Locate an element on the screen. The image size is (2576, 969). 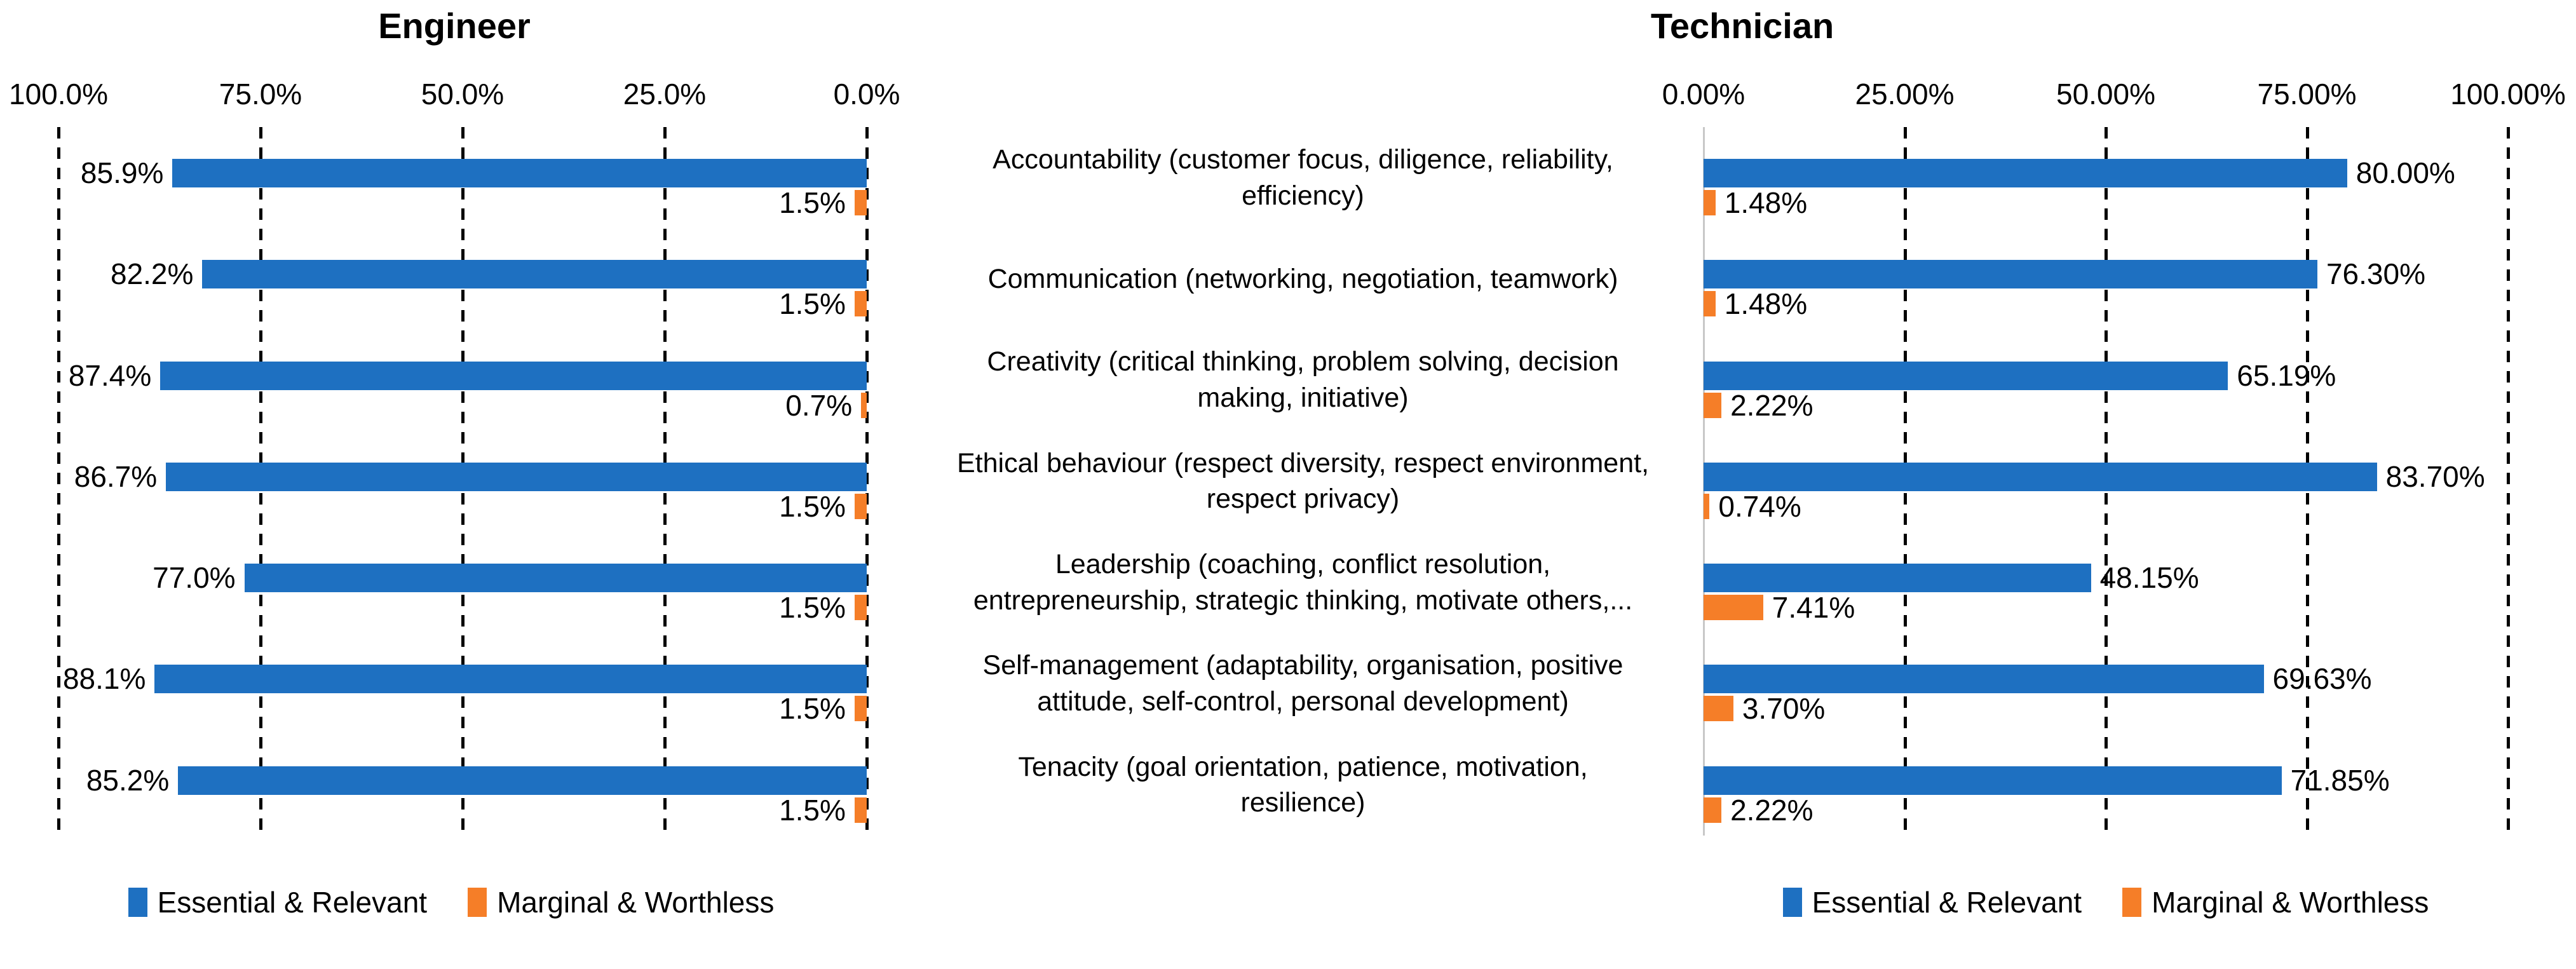
bar-label-essential-relevant: 82.2% is located at coordinates (152, 274).